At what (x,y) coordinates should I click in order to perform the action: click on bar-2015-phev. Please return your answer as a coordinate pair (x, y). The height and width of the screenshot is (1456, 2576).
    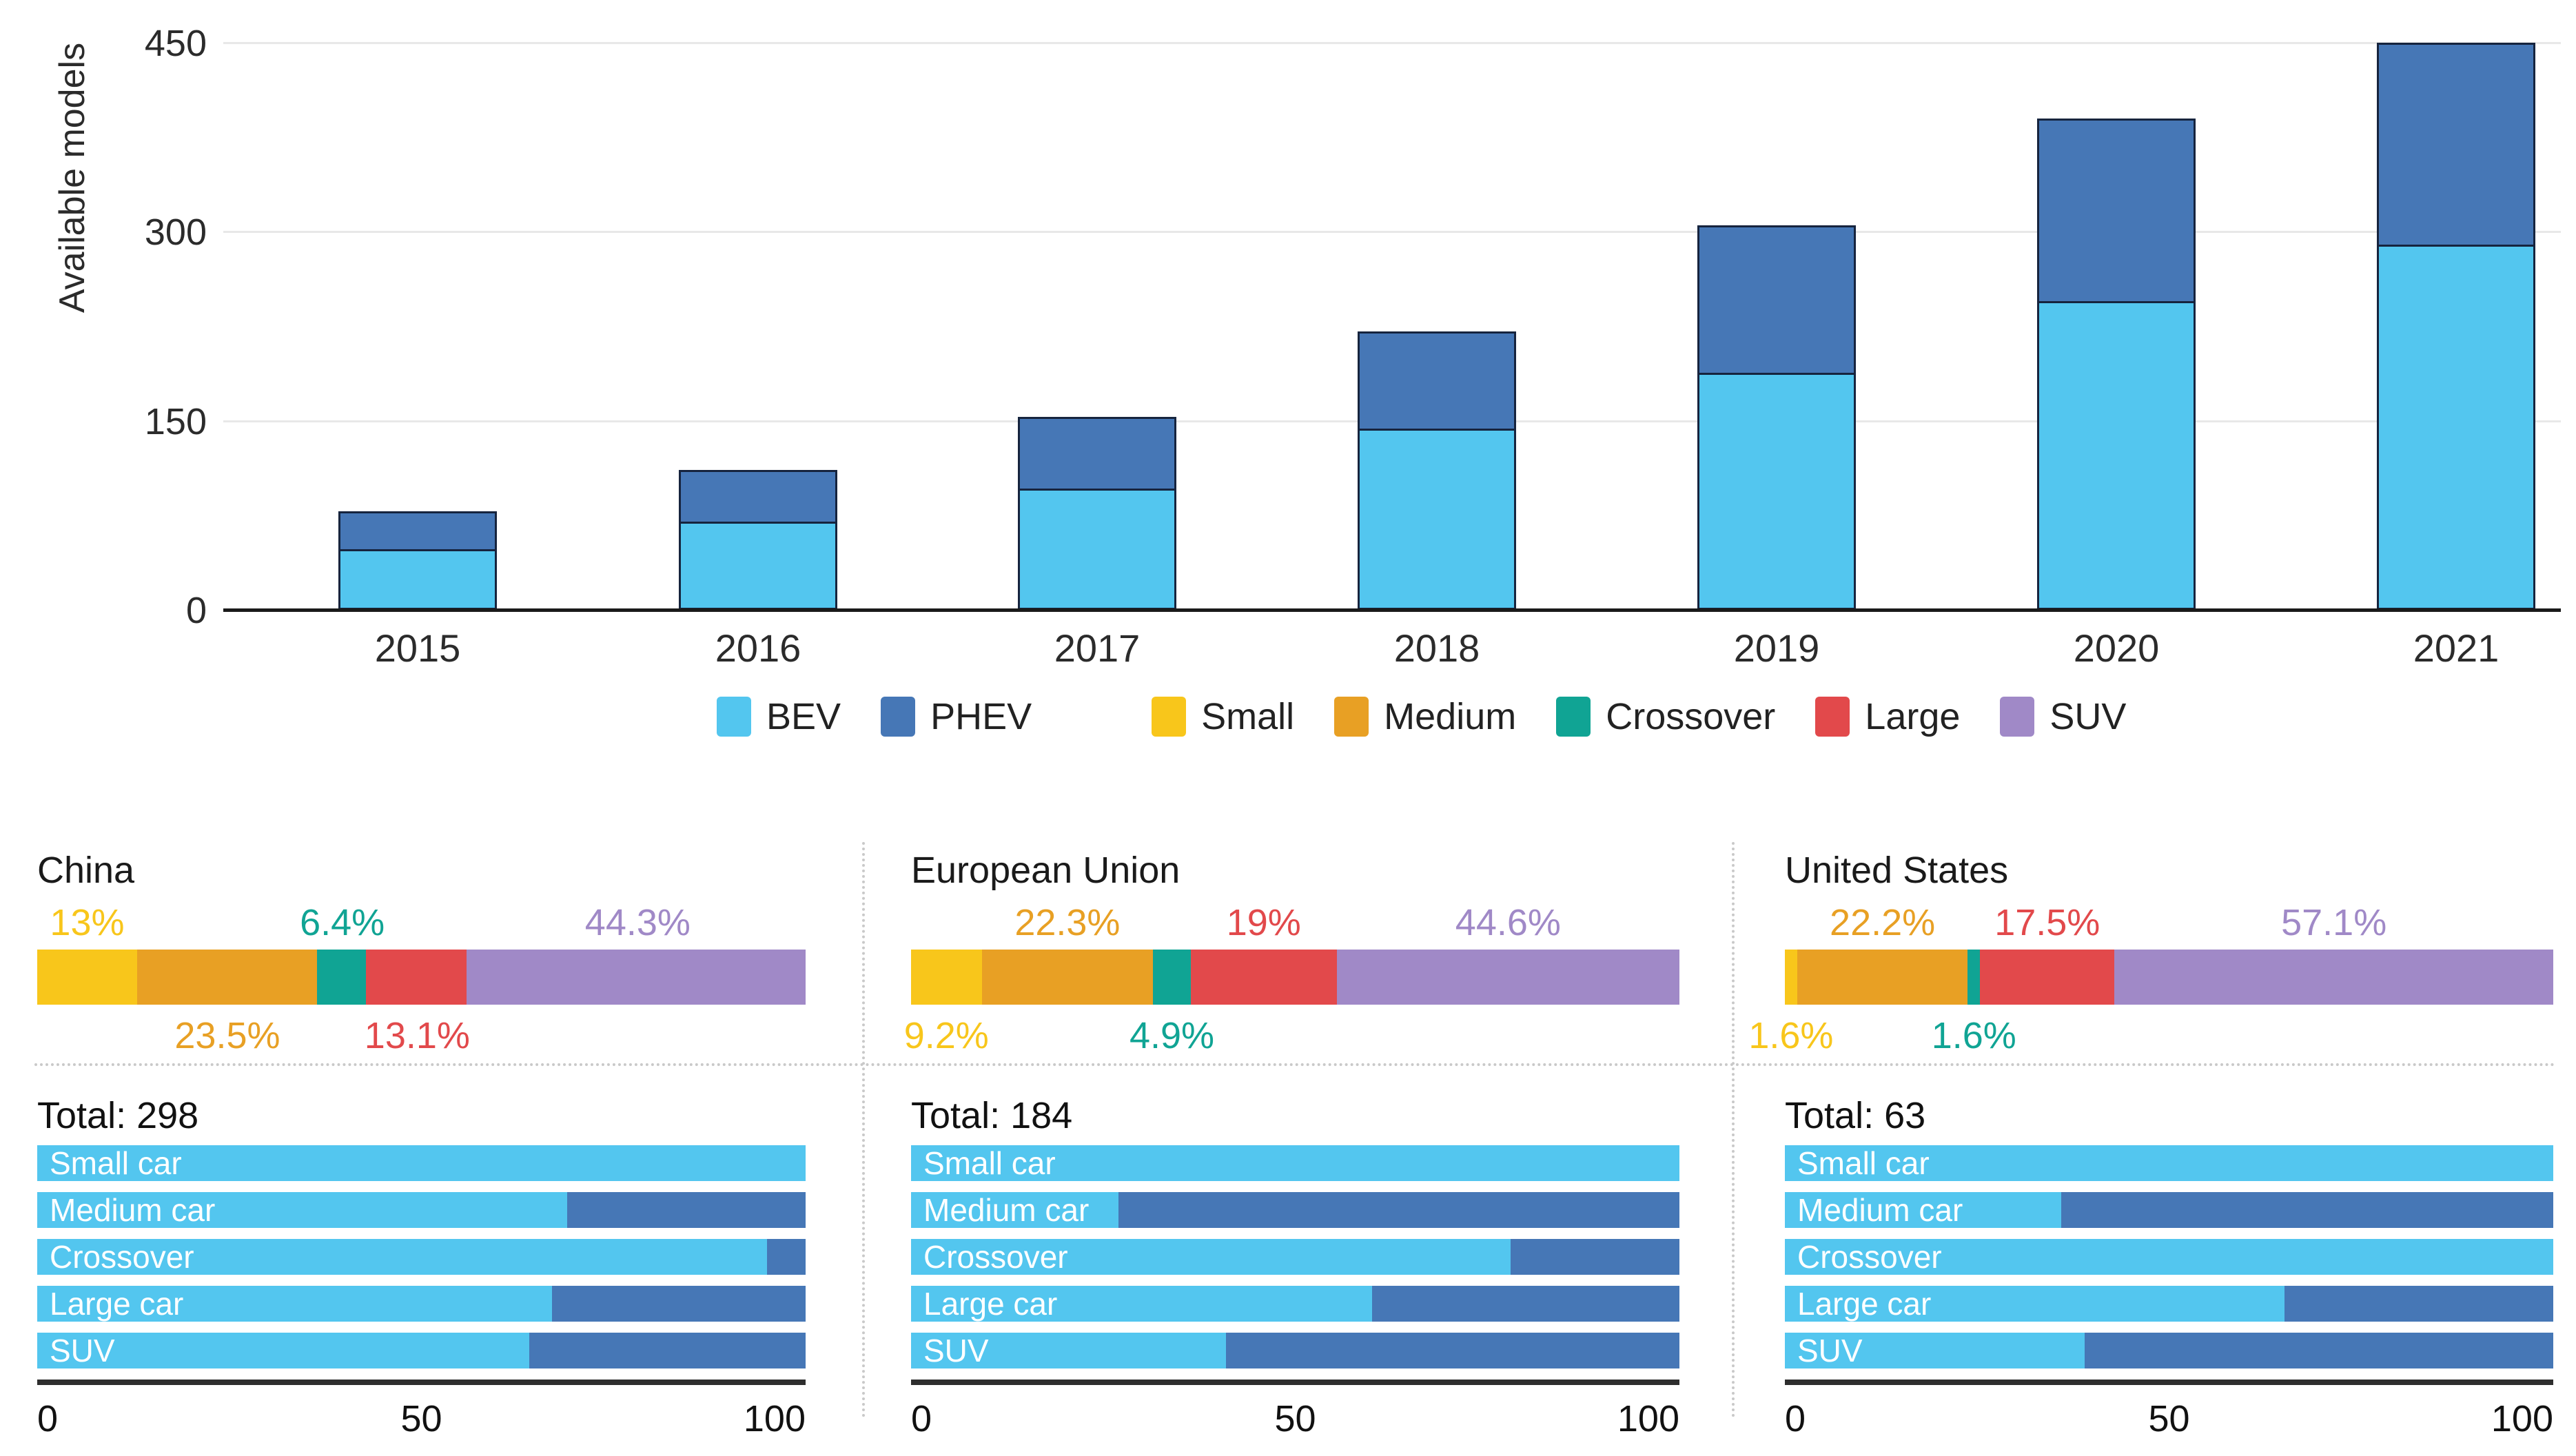
    Looking at the image, I should click on (417, 531).